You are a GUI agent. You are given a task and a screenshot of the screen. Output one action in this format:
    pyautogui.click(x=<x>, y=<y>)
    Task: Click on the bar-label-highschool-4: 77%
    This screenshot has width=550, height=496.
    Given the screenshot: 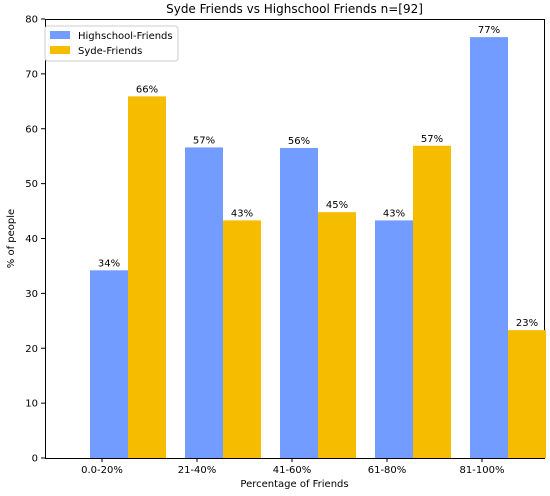 What is the action you would take?
    pyautogui.click(x=489, y=30)
    